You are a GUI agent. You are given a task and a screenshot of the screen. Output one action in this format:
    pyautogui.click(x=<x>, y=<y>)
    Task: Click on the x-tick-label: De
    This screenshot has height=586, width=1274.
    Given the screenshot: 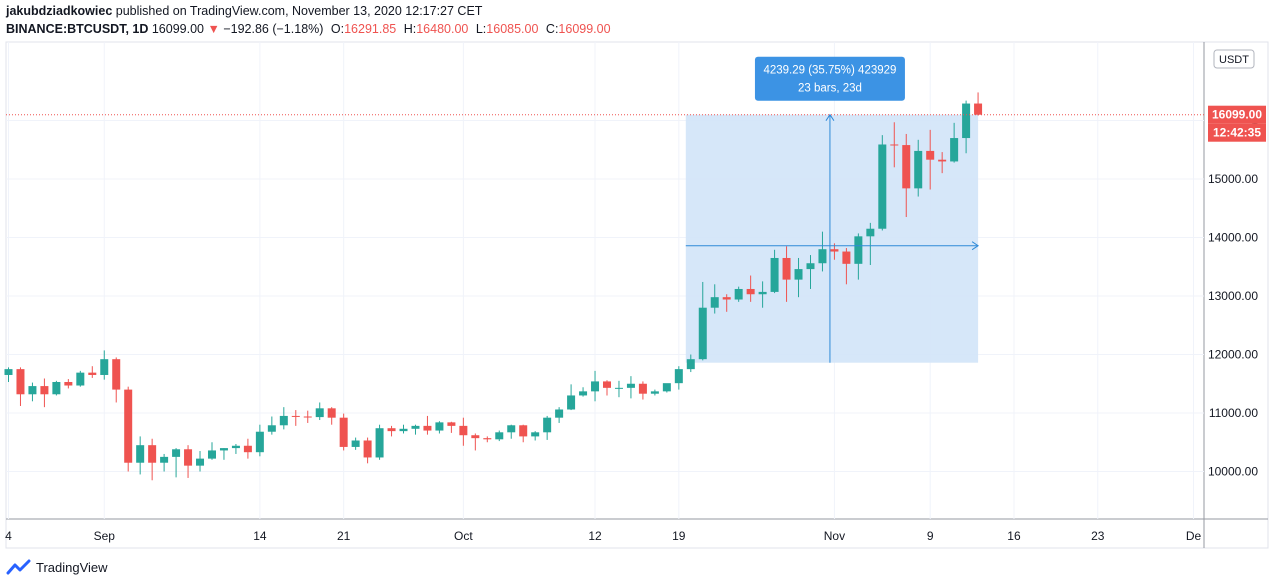 What is the action you would take?
    pyautogui.click(x=1194, y=536)
    